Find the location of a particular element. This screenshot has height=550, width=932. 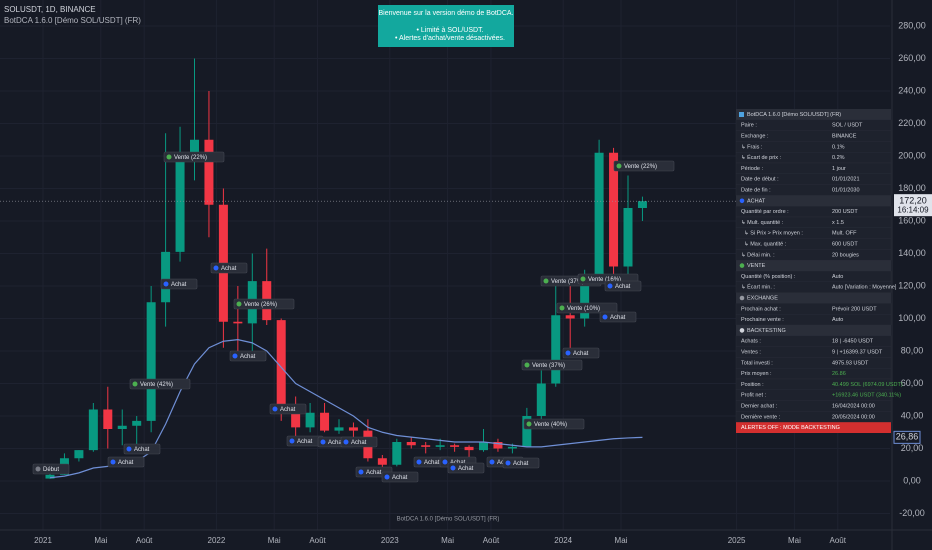

trade-label-text: Vente (16%) is located at coordinates (604, 280).